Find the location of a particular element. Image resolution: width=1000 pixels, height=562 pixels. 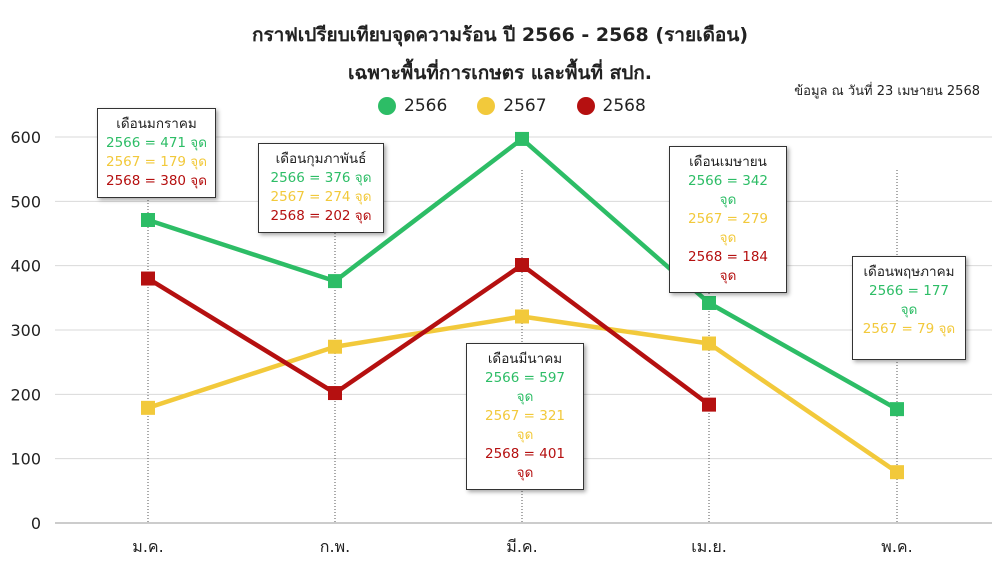

callout-value-2566: 2566 = 597 จุด is located at coordinates (525, 387).